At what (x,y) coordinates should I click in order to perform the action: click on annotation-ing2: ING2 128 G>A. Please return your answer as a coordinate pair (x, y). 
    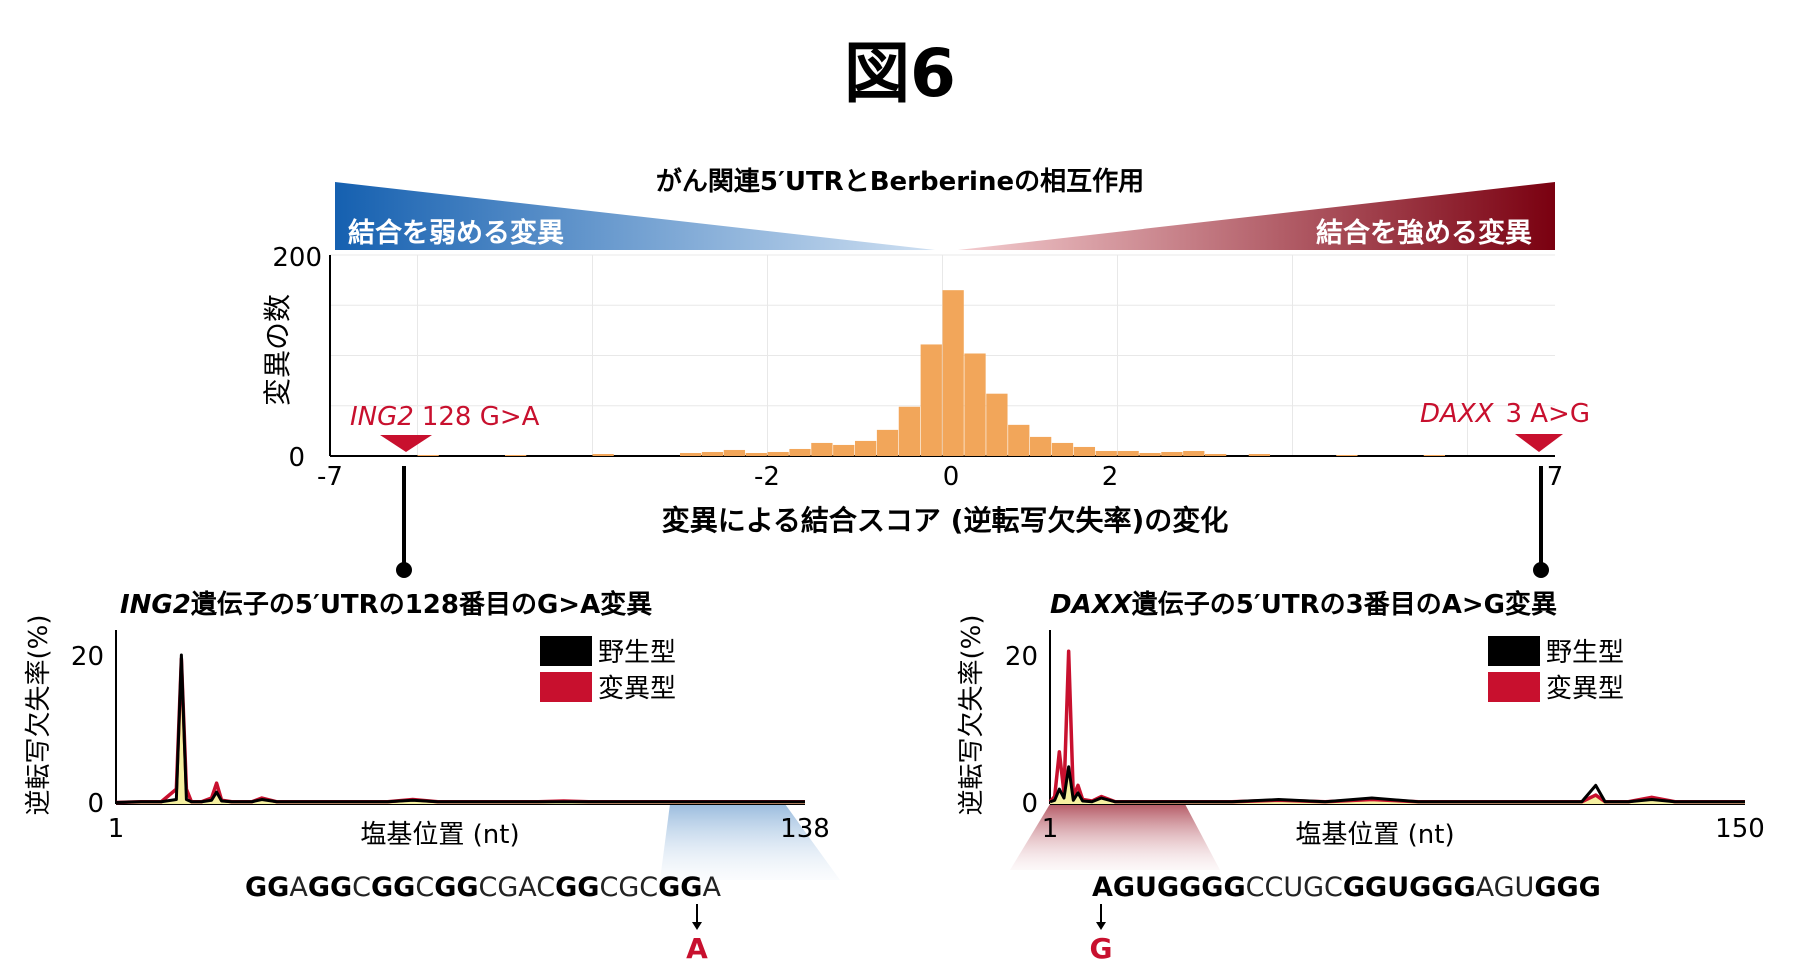
    Looking at the image, I should click on (445, 417).